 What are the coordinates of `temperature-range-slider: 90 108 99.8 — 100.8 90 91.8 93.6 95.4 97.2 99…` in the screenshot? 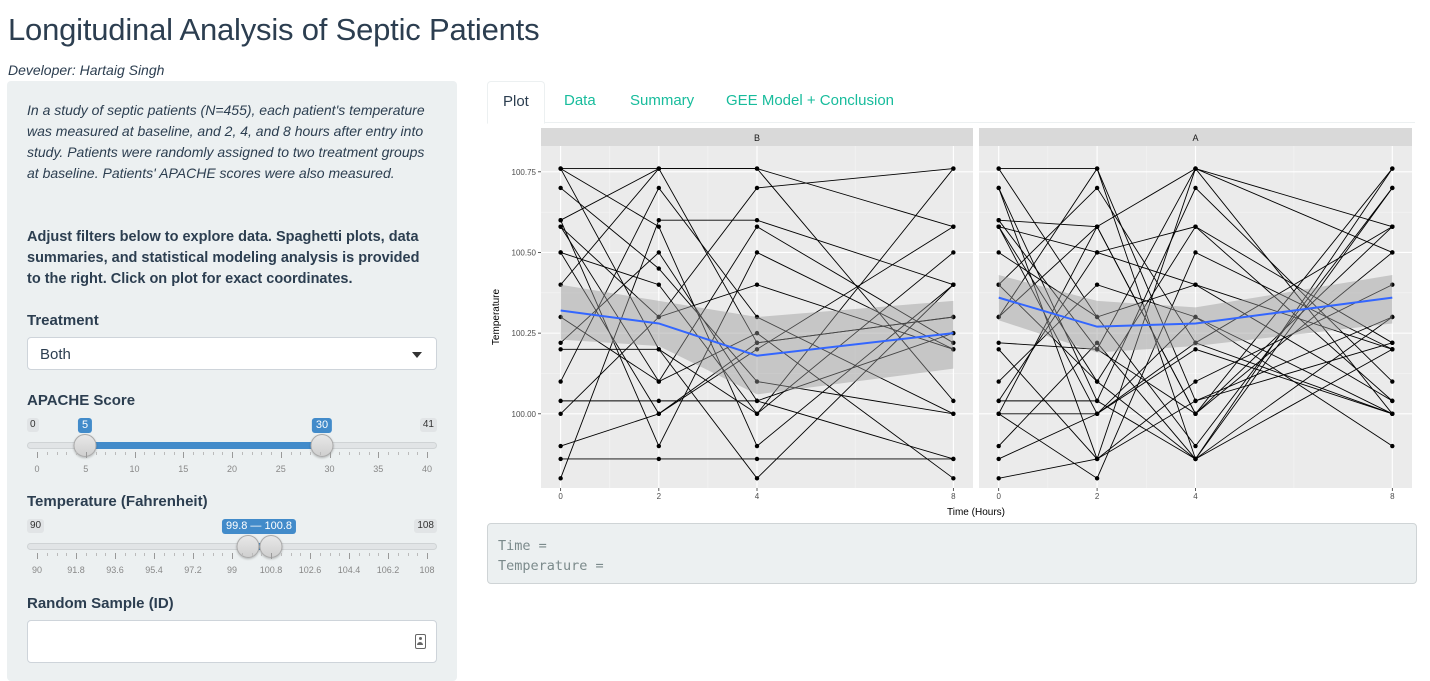 It's located at (232, 549).